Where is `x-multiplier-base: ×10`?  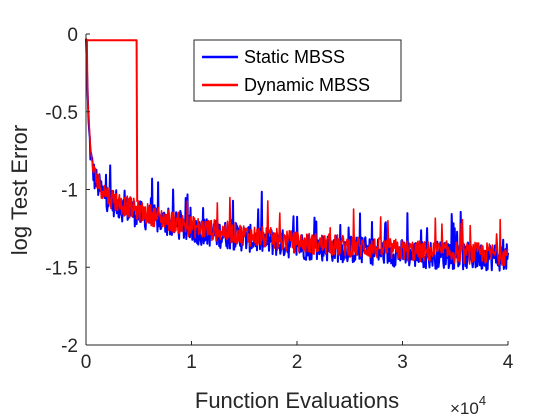 x-multiplier-base: ×10 is located at coordinates (464, 408).